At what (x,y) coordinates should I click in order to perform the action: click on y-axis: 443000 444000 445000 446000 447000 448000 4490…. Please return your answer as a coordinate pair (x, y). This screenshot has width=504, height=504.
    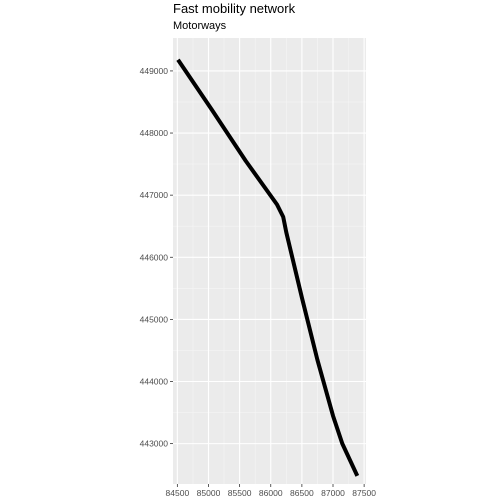
    Looking at the image, I should click on (156, 257).